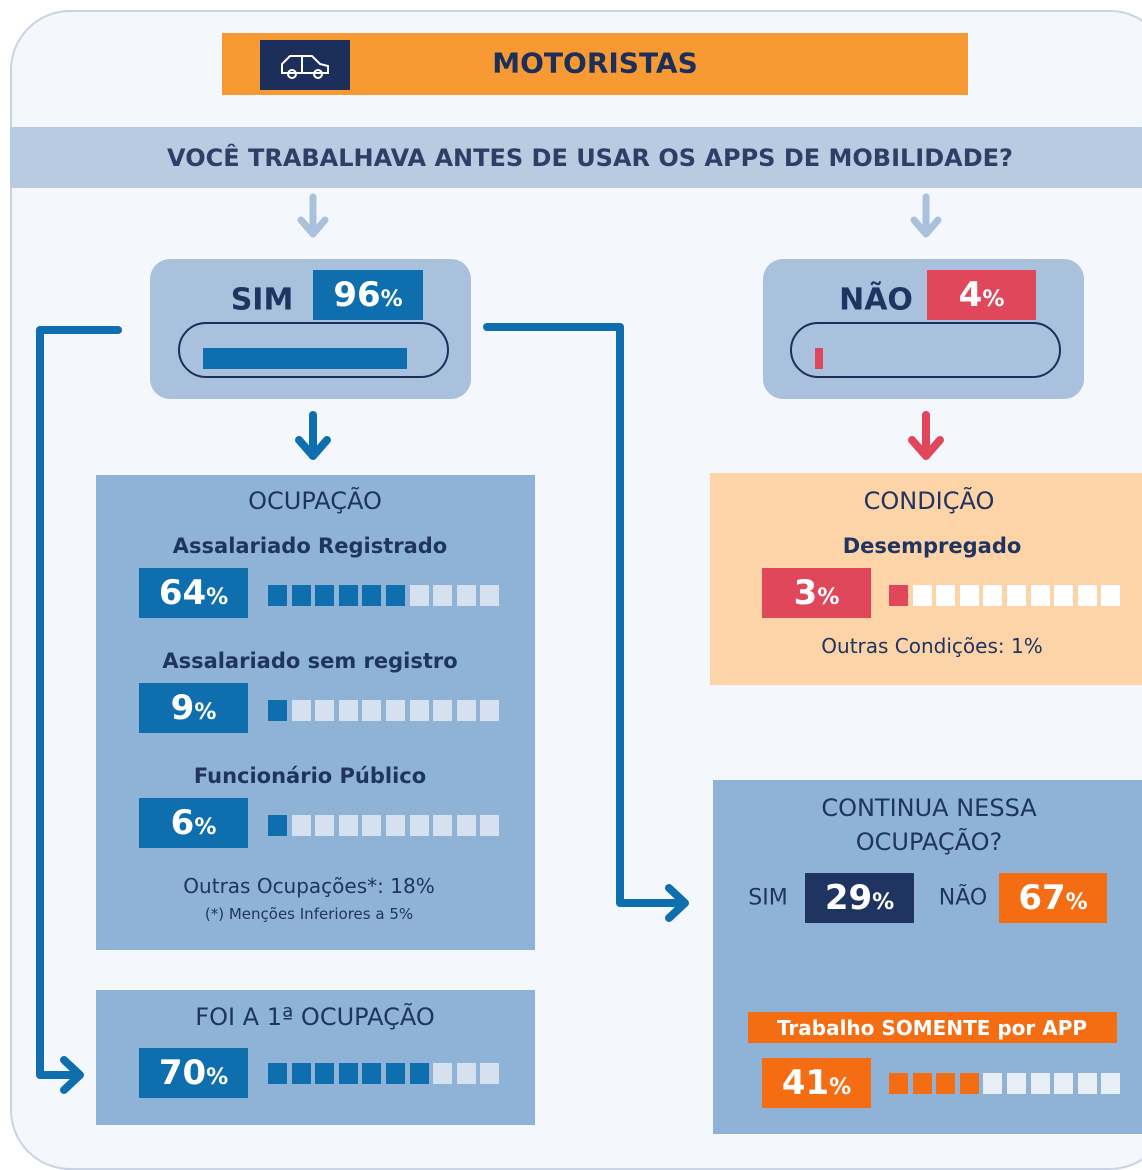 Image resolution: width=1142 pixels, height=1170 pixels. I want to click on value: 29, so click(848, 898).